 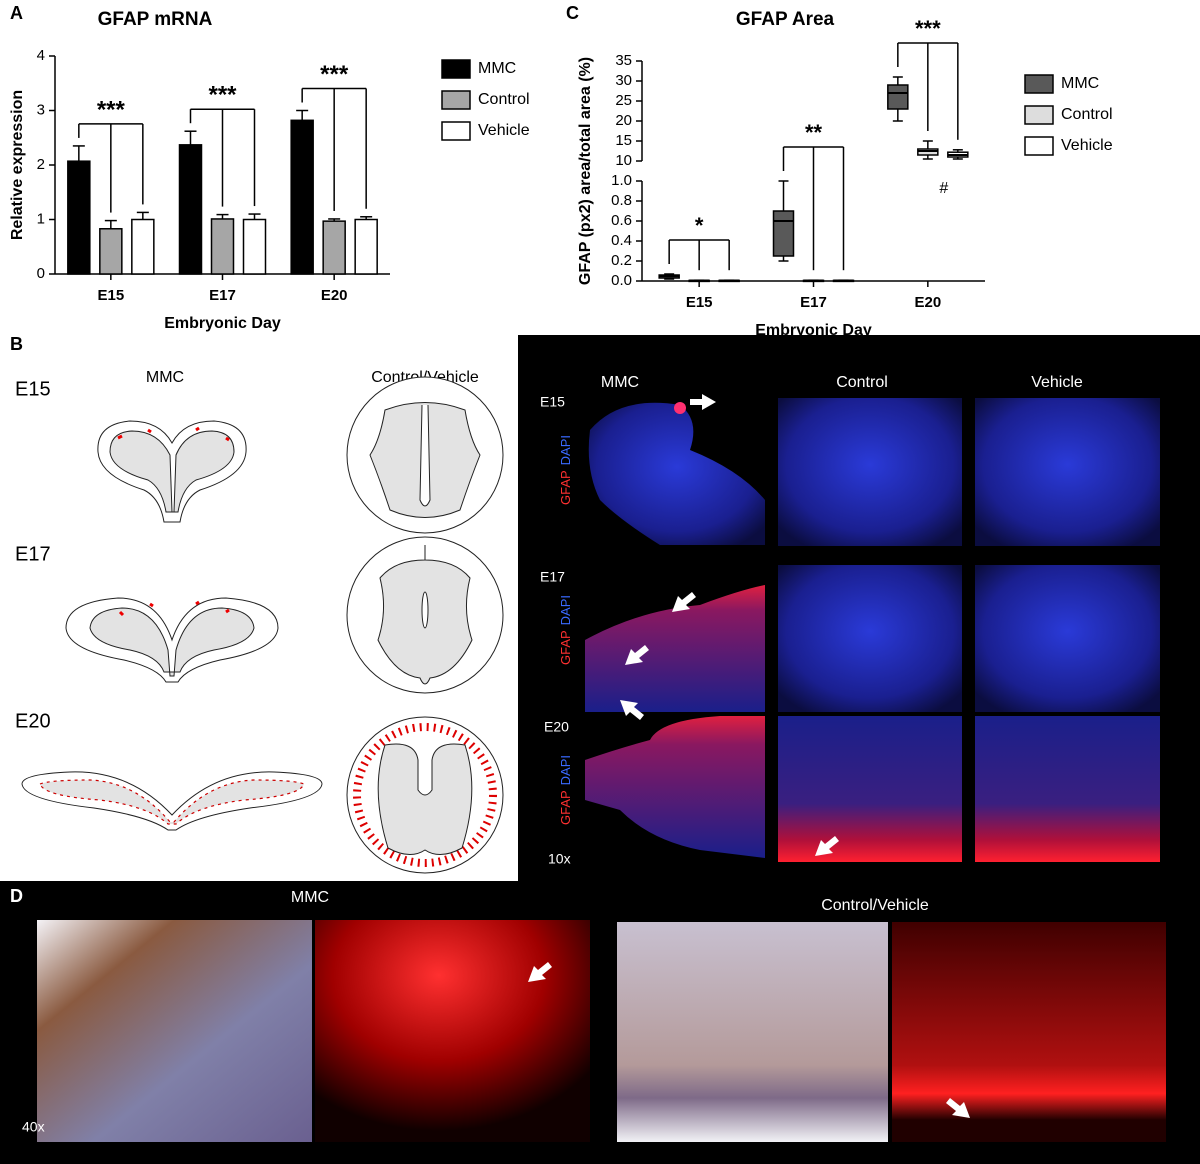 I want to click on y-tick-label: 1, so click(x=41, y=218).